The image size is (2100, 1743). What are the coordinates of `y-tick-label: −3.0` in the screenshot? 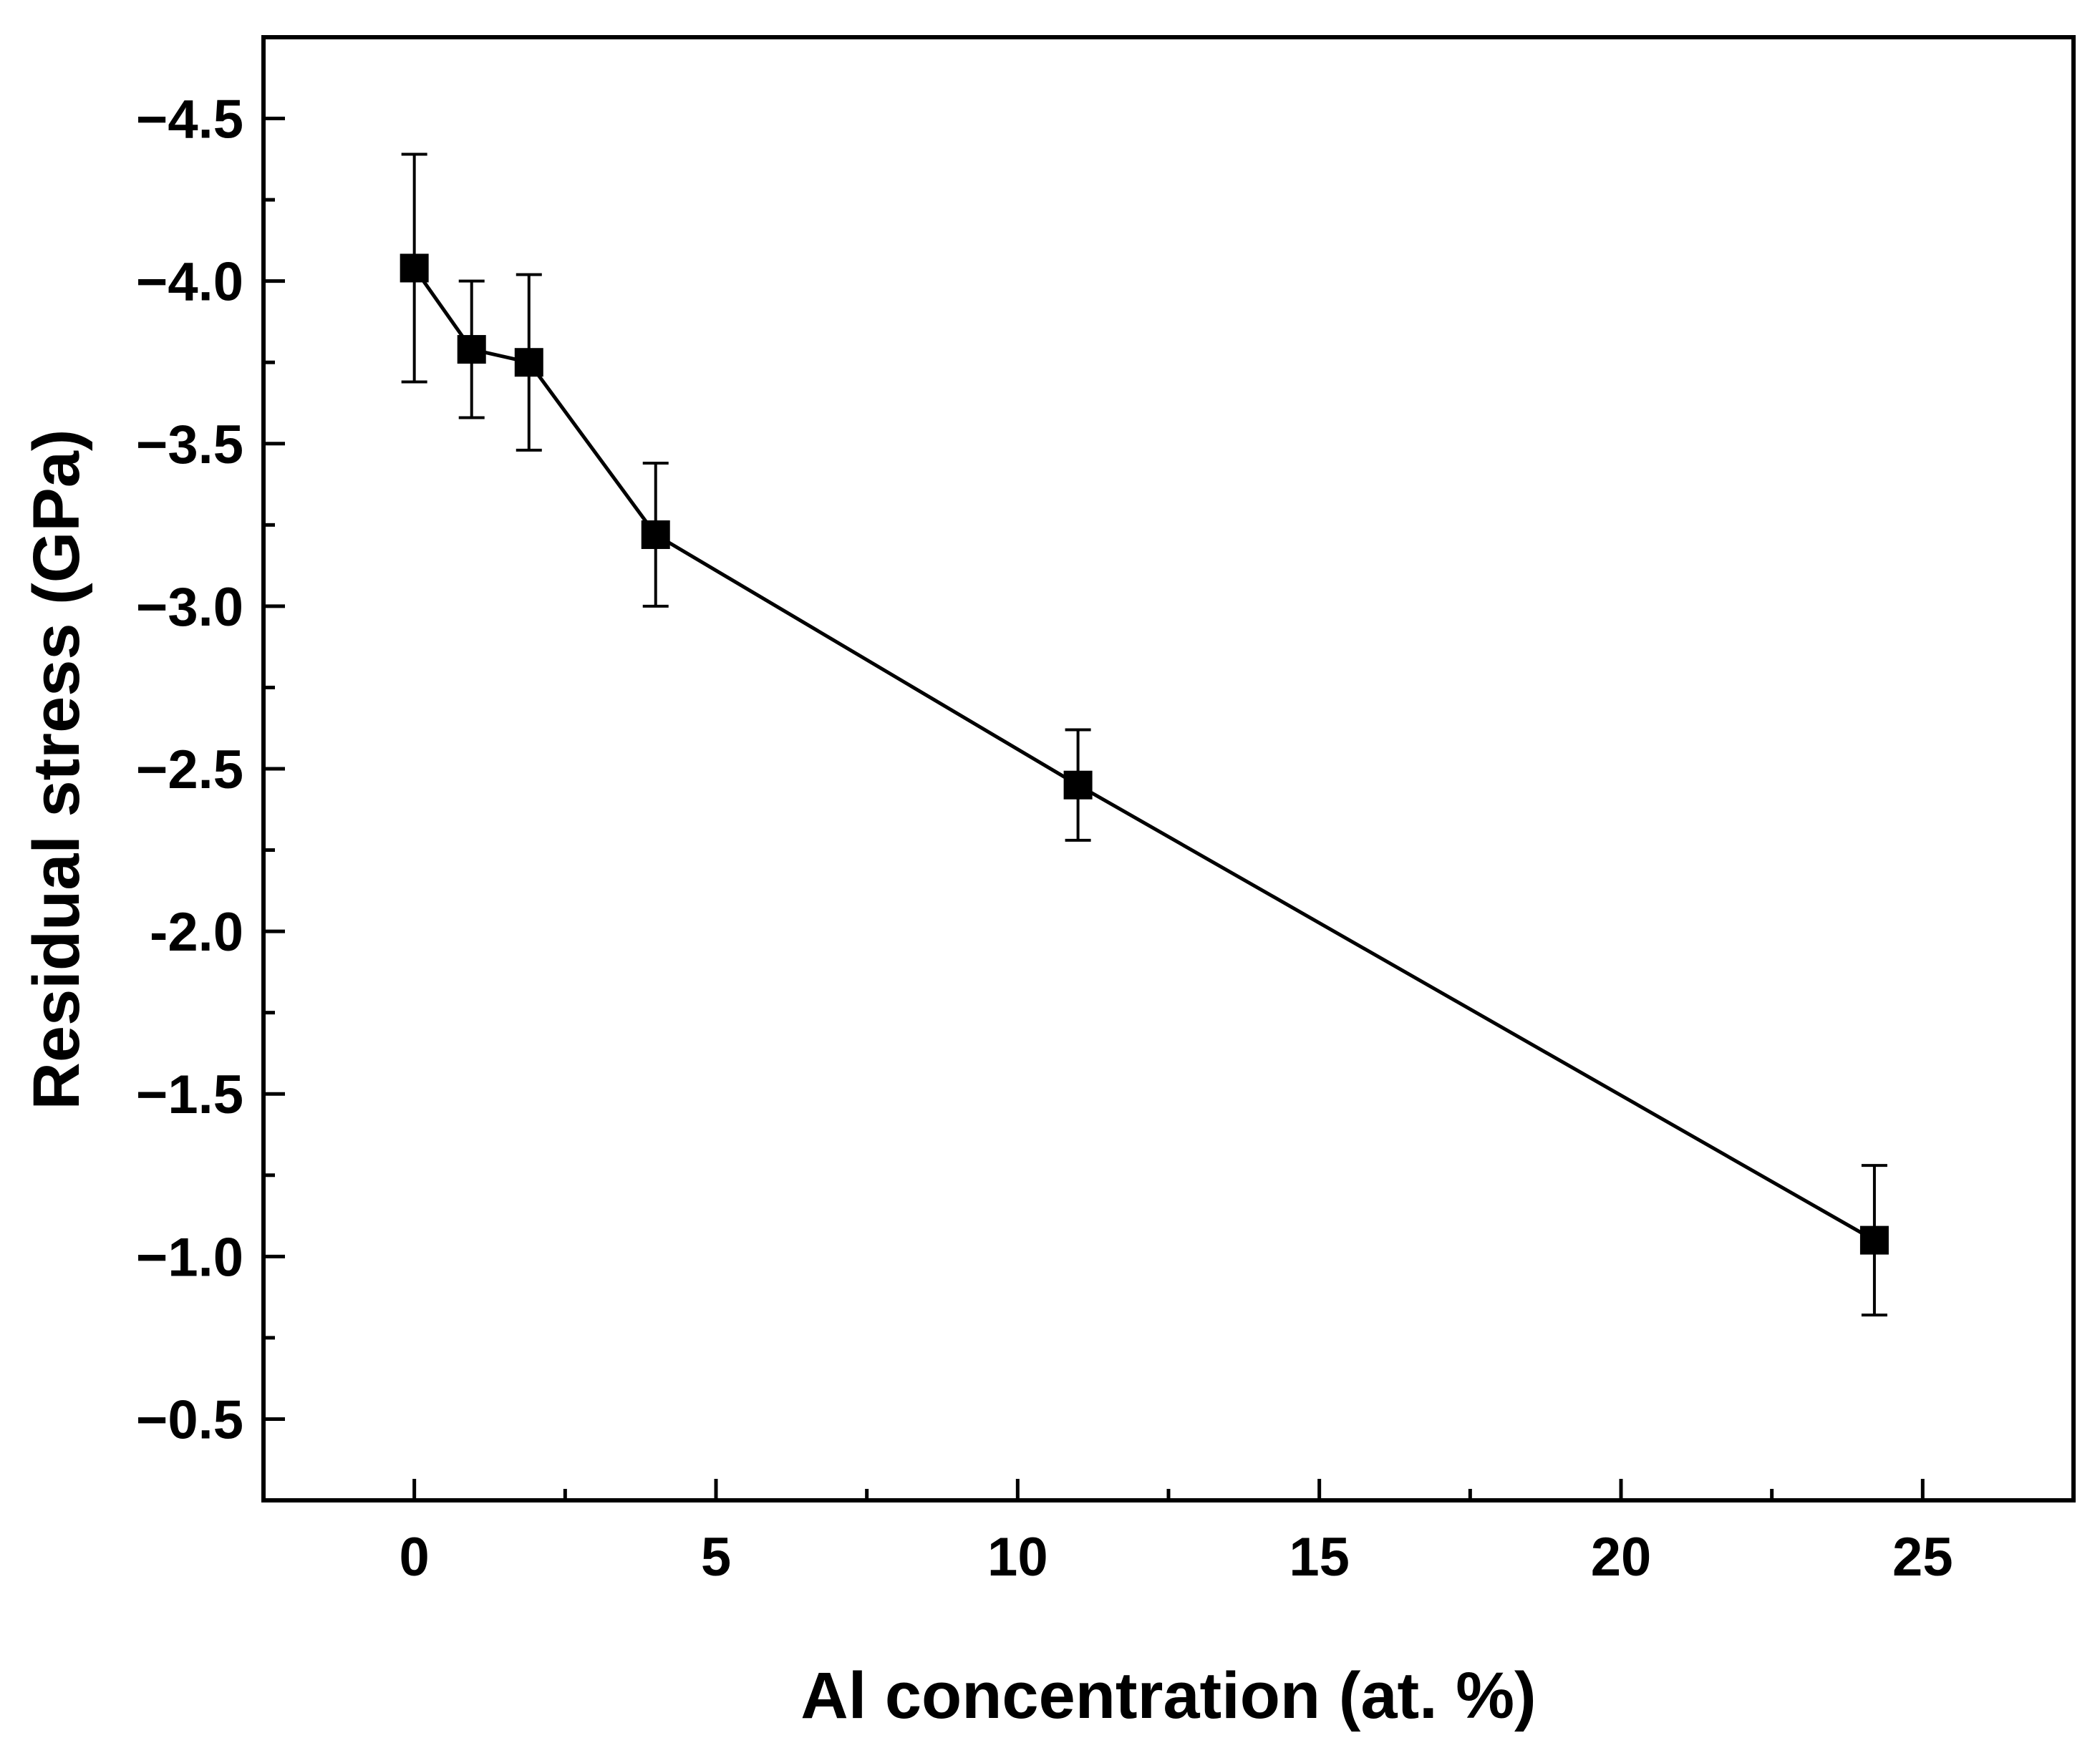 It's located at (189, 607).